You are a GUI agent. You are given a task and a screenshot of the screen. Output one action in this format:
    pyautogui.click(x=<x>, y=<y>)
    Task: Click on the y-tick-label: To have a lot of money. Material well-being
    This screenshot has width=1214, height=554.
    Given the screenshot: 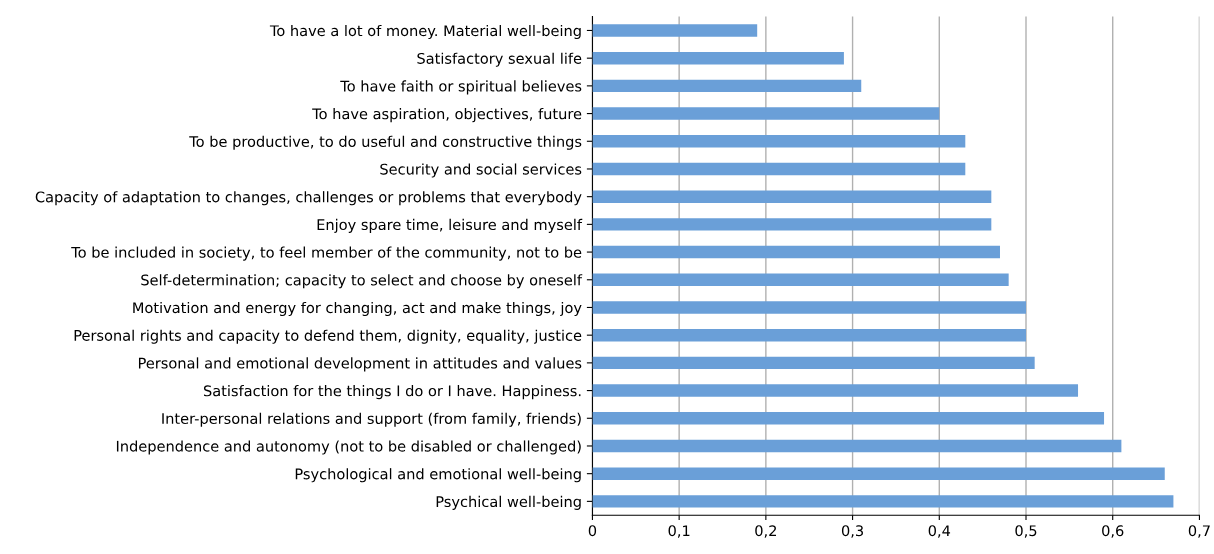 What is the action you would take?
    pyautogui.click(x=425, y=32)
    